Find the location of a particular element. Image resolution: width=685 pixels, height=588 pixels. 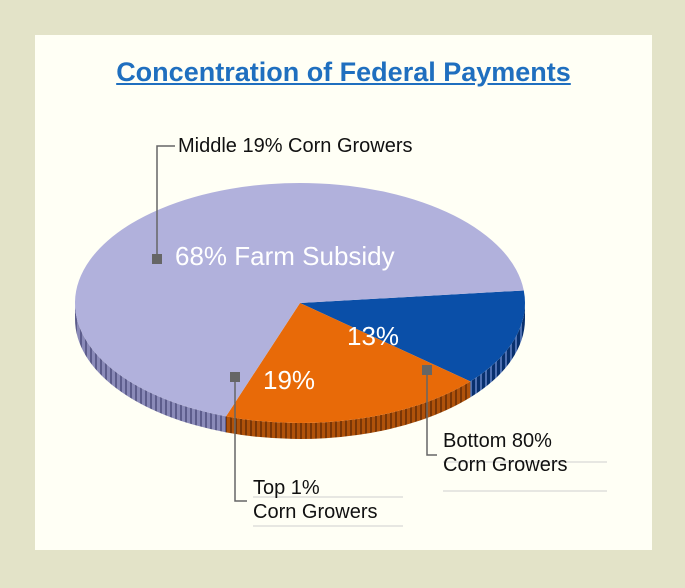

leader-line-middle is located at coordinates (165, 202).